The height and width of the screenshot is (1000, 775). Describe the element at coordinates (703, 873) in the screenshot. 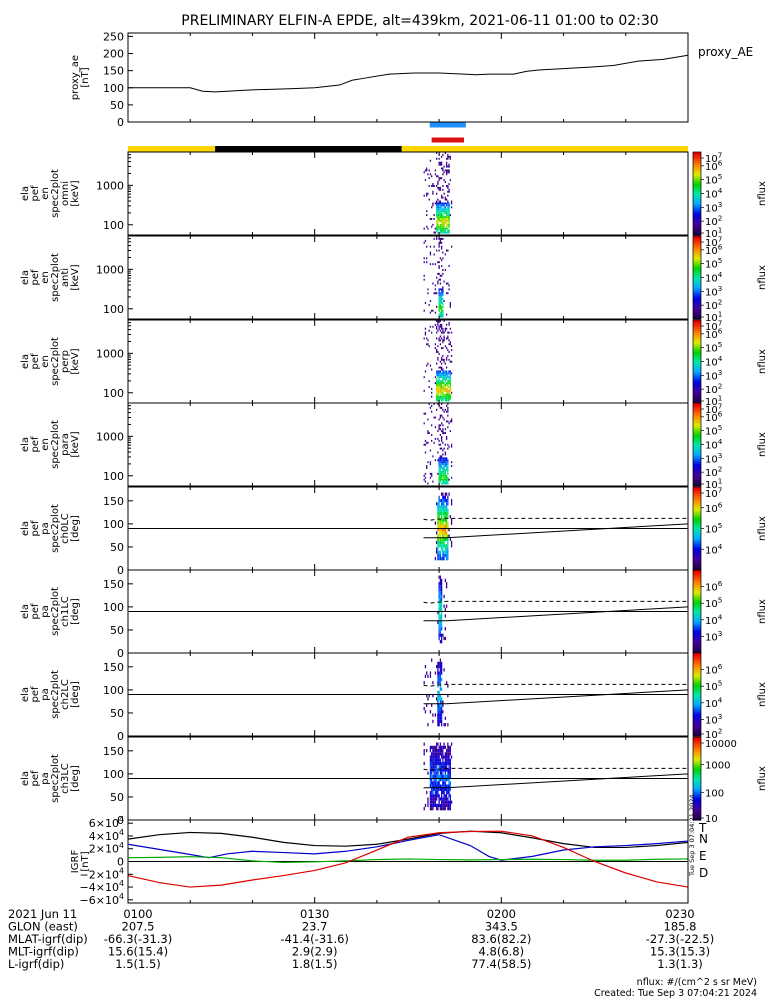

I see `igrf-legend-D: D` at that location.